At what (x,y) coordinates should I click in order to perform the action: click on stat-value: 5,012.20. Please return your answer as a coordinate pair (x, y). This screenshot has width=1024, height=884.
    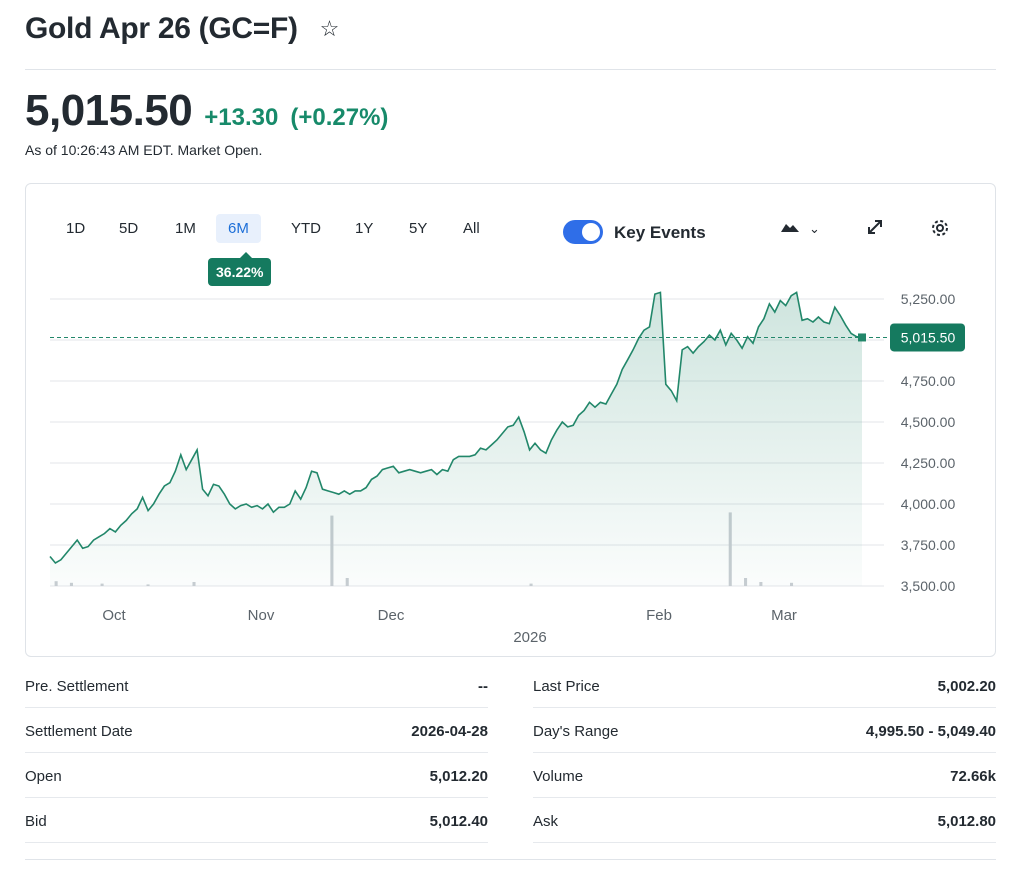
    Looking at the image, I should click on (458, 776).